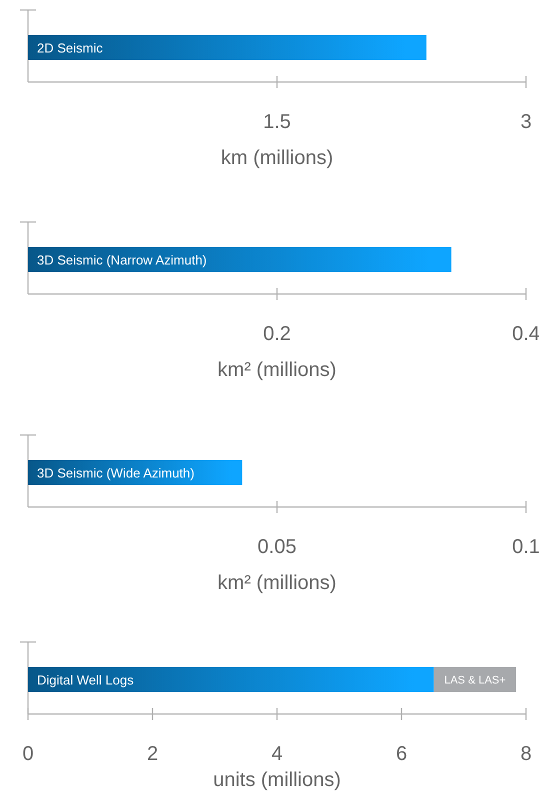 The width and height of the screenshot is (539, 798). Describe the element at coordinates (277, 334) in the screenshot. I see `x-tick-label: 0.2` at that location.